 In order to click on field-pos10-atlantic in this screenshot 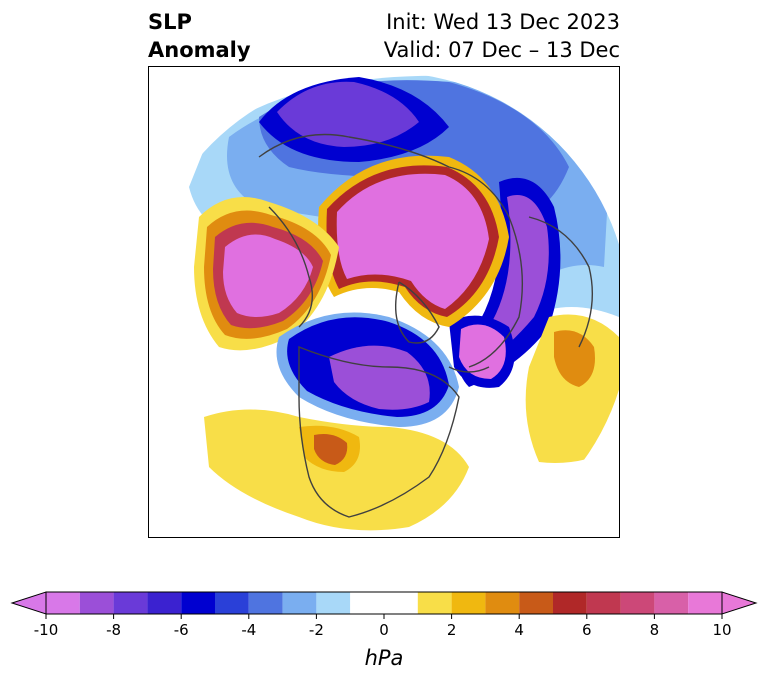, I will do `click(268, 275)`.